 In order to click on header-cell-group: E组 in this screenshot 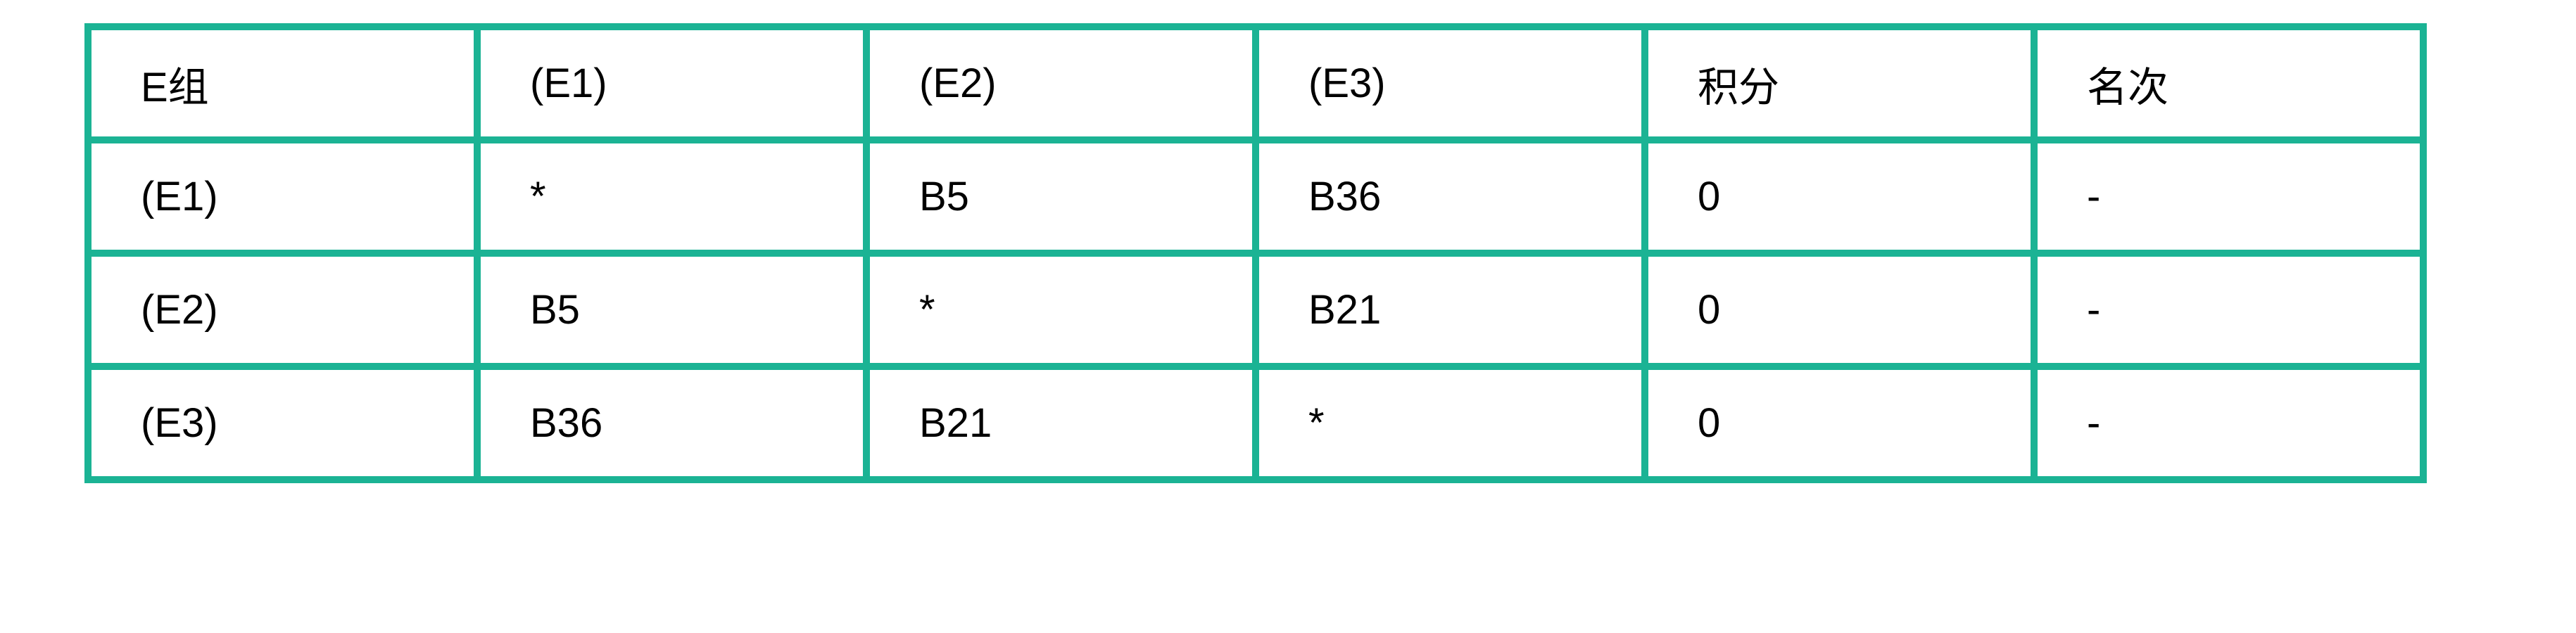, I will do `click(282, 83)`.